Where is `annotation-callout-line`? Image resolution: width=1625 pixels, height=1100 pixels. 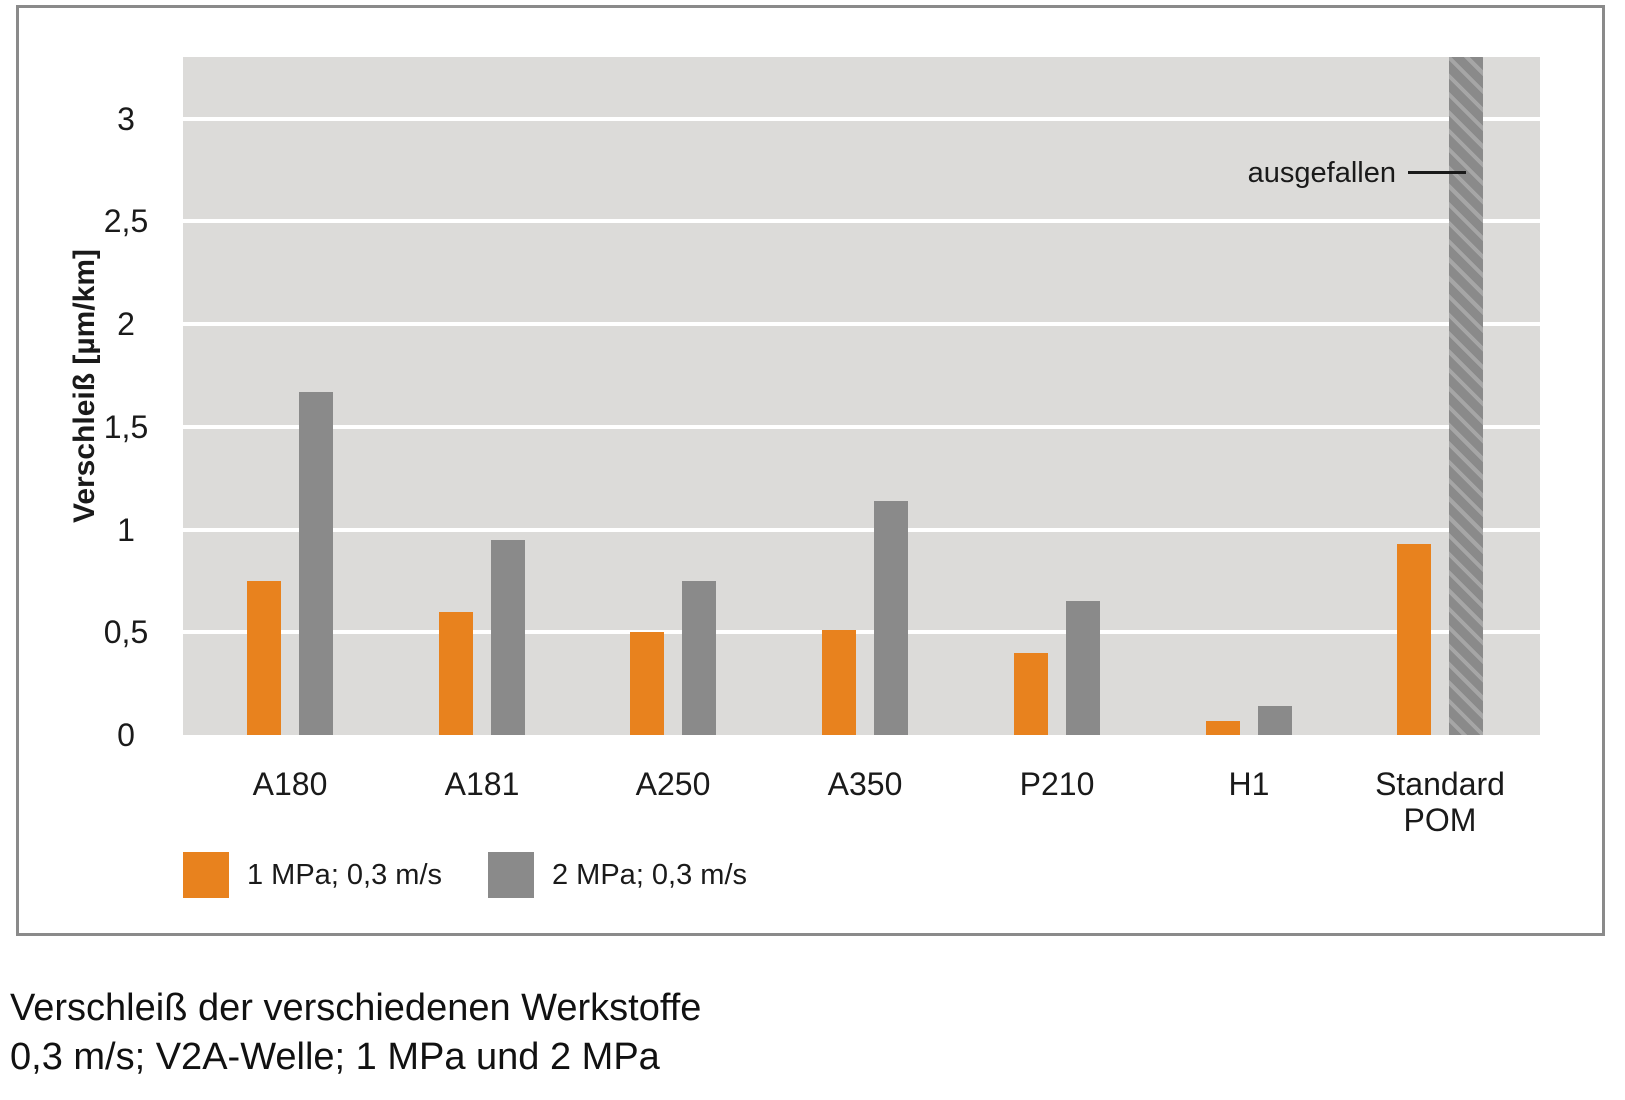
annotation-callout-line is located at coordinates (1437, 172).